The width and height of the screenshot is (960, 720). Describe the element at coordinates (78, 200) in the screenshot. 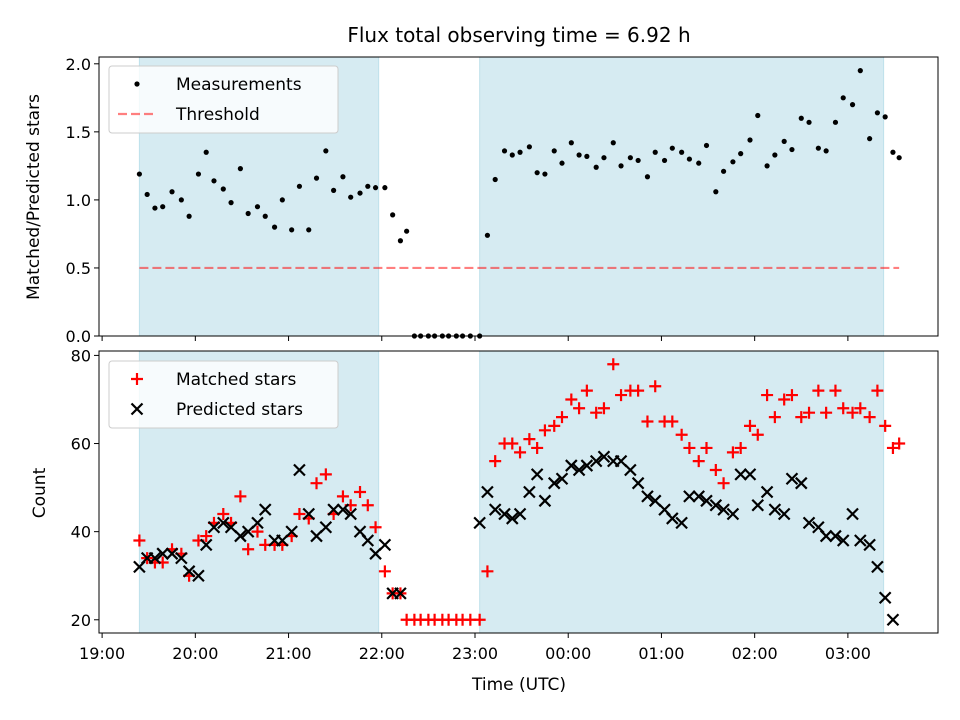

I see `y-tick-label: 1.0` at that location.